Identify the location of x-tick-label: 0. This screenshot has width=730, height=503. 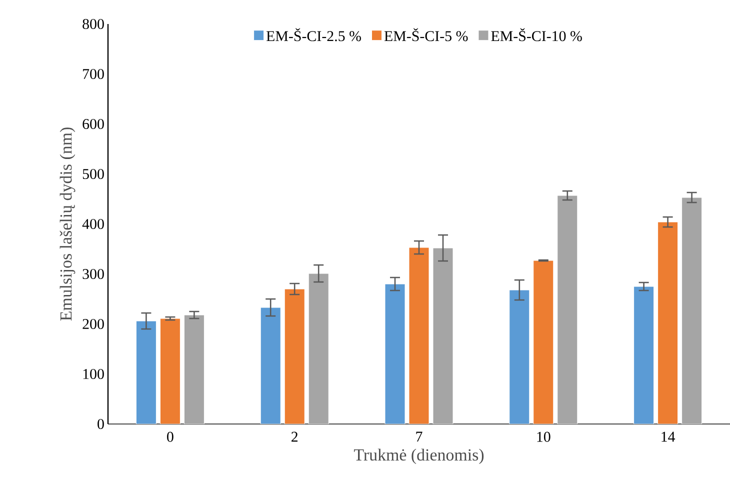
(170, 437).